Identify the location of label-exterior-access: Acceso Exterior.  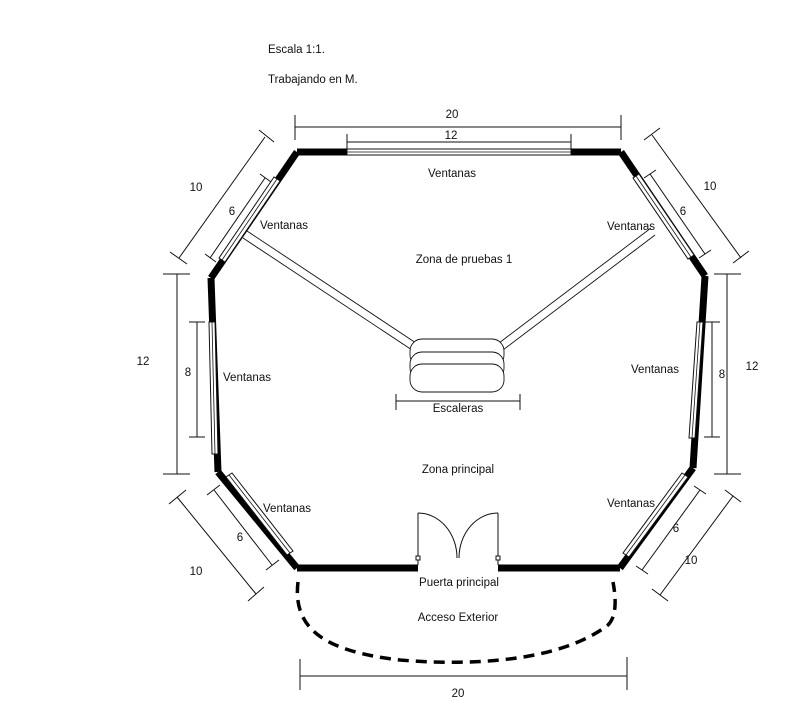
(458, 618).